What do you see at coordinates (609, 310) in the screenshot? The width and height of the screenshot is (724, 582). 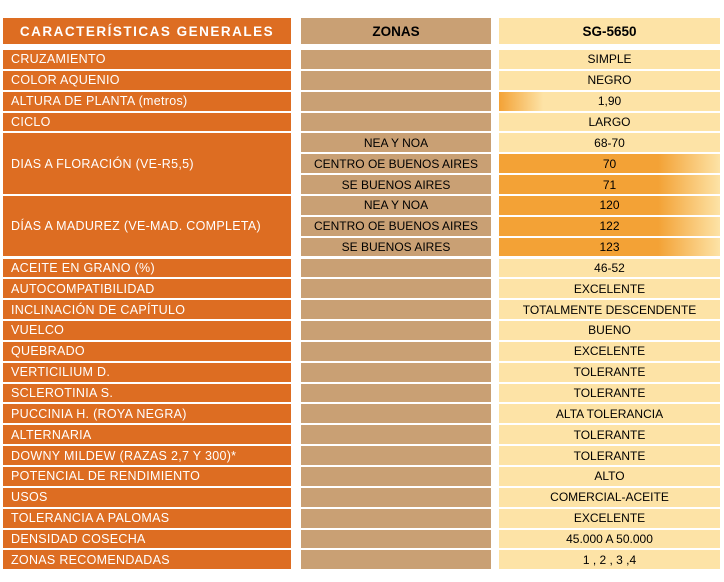 I see `value-cell: TOTALMENTE DESCENDENTE` at bounding box center [609, 310].